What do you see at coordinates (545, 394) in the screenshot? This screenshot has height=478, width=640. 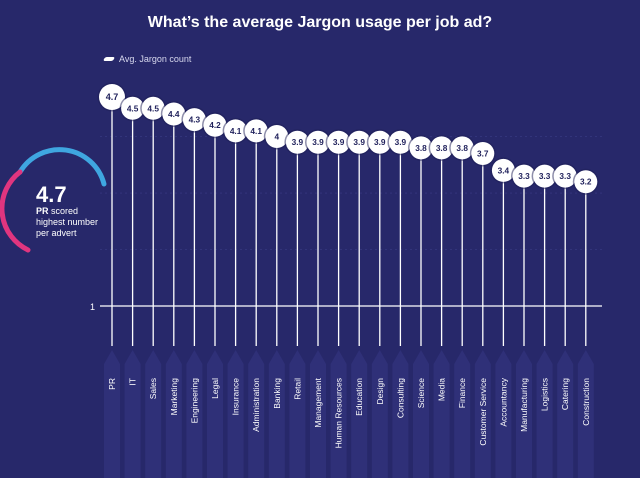 I see `x-tick-label: Logistics` at bounding box center [545, 394].